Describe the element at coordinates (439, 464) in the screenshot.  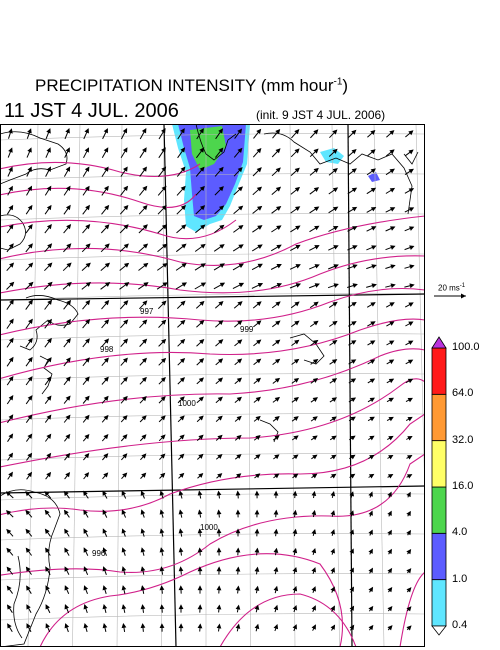
I see `colorbar-cell` at that location.